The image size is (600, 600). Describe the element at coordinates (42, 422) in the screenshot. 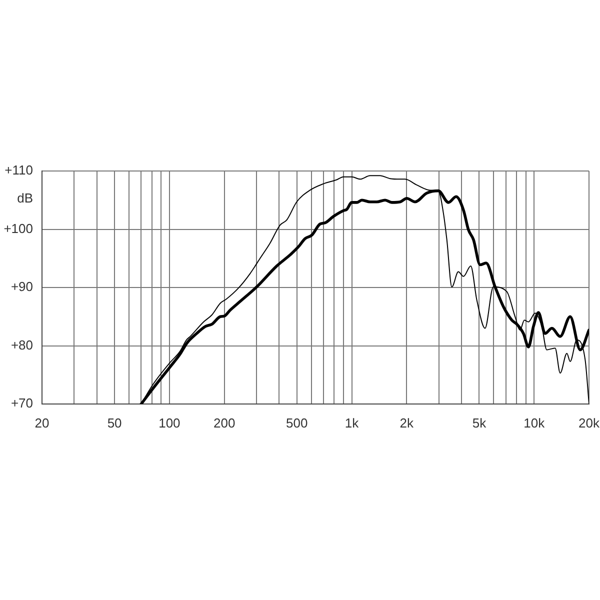

I see `x-tick-label: 20` at that location.